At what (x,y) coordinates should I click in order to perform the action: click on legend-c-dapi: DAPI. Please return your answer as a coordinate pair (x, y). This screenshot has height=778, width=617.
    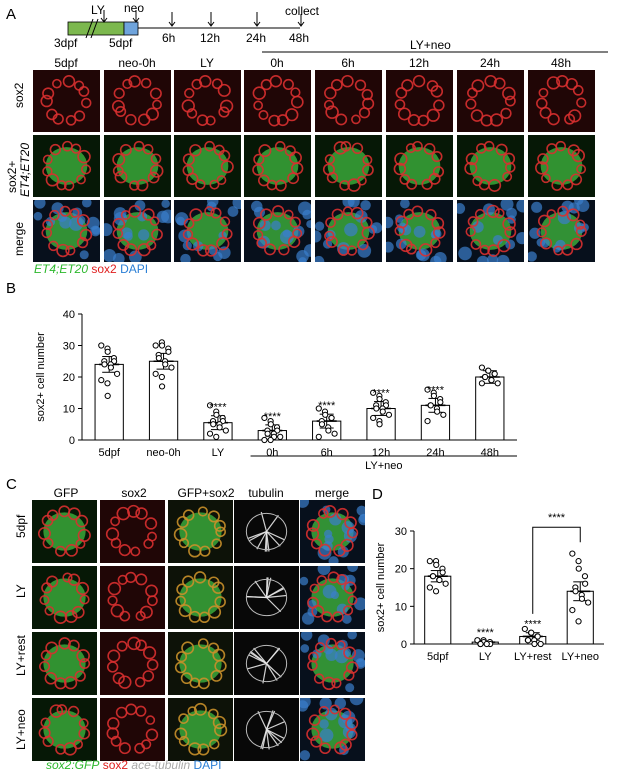
    Looking at the image, I should click on (207, 765).